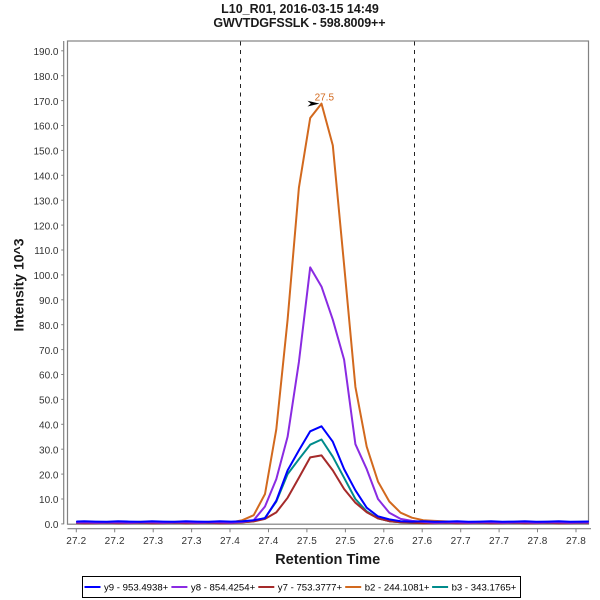 The height and width of the screenshot is (600, 600). Describe the element at coordinates (300, 9) in the screenshot. I see `svg-text: L10_R01, 2016-03-15 14:49` at that location.